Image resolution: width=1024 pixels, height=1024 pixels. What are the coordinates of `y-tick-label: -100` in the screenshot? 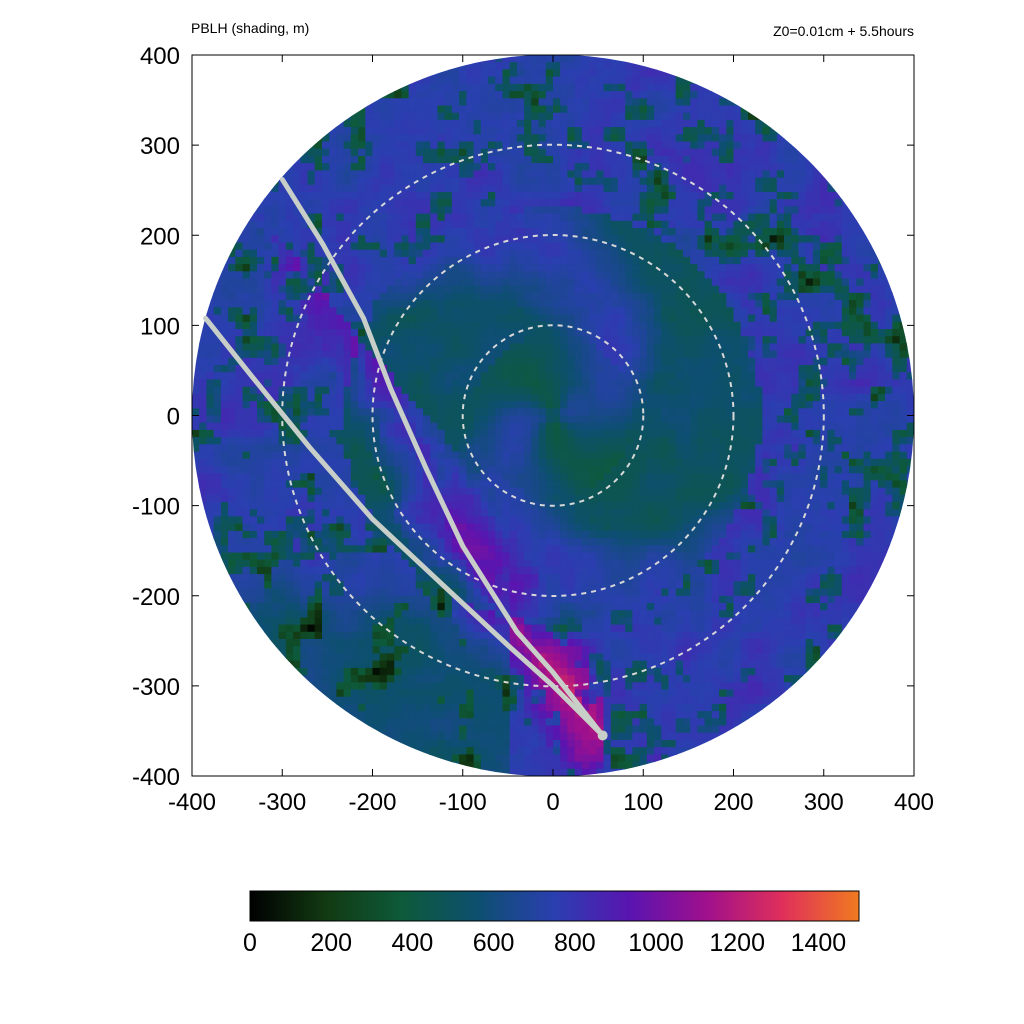 It's located at (156, 507).